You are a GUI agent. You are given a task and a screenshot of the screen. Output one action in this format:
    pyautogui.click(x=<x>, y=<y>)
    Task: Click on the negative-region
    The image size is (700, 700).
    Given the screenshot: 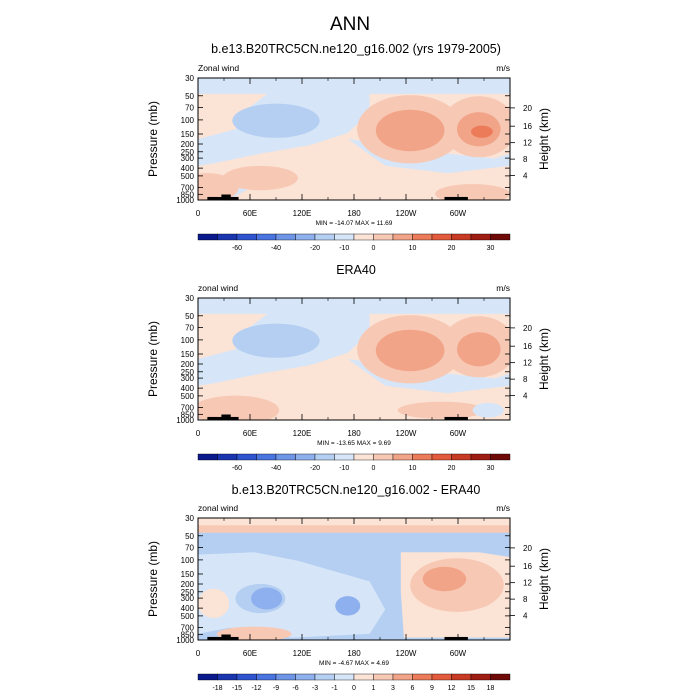 What is the action you would take?
    pyautogui.click(x=488, y=410)
    